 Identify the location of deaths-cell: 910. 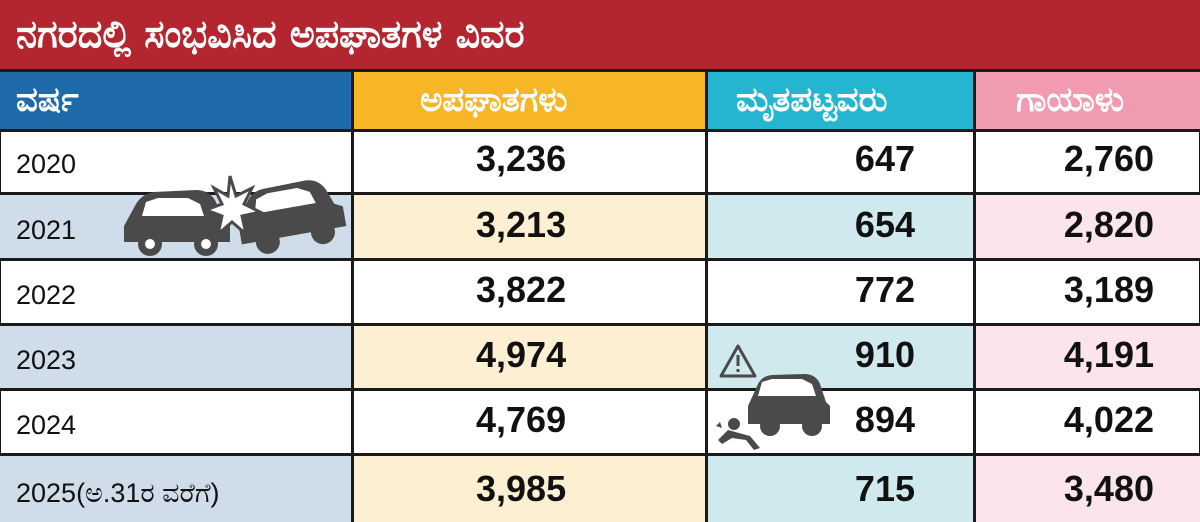
(842, 358).